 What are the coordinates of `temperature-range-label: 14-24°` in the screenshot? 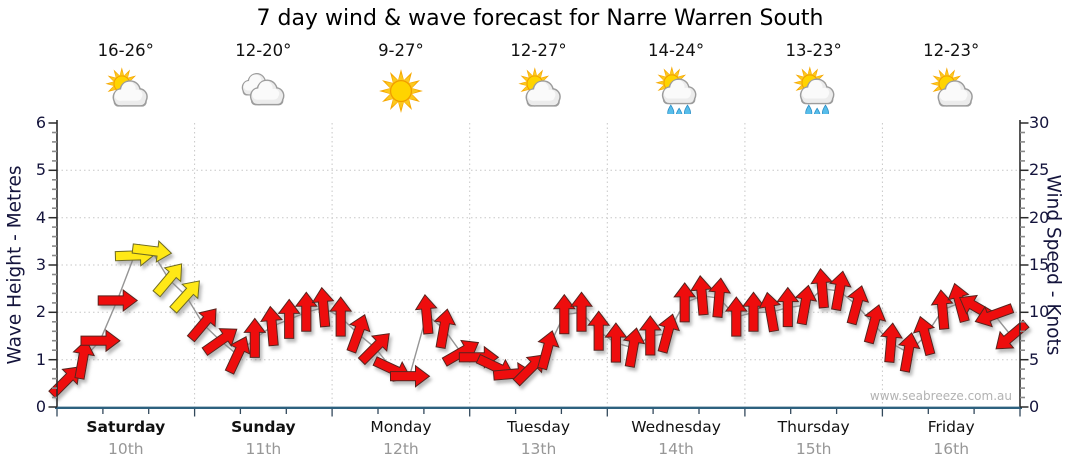 It's located at (676, 50).